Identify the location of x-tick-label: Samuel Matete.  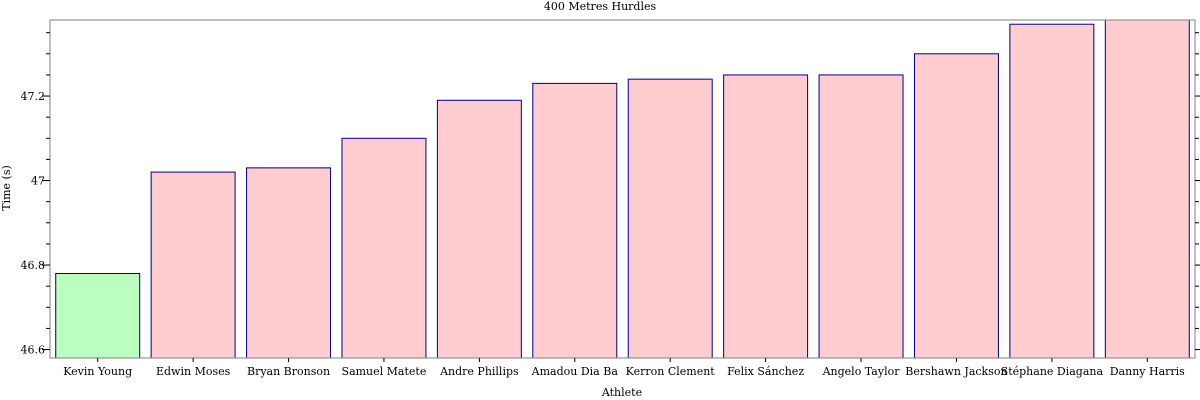
(384, 371).